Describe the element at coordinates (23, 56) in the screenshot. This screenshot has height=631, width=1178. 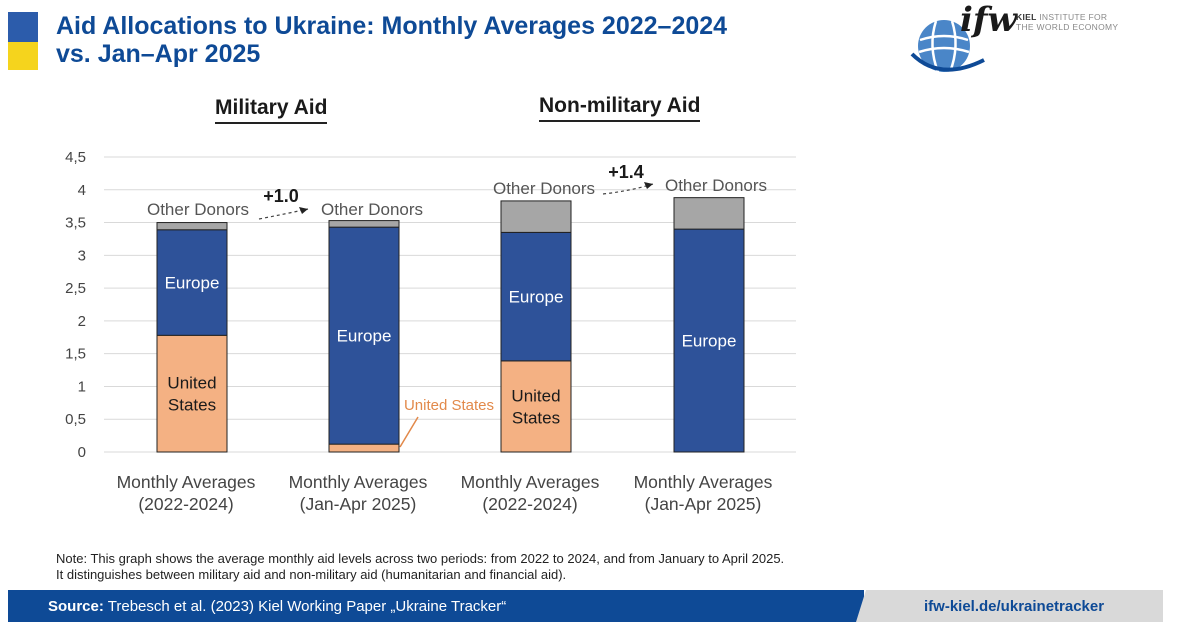
I see `flag-yellow-stripe` at that location.